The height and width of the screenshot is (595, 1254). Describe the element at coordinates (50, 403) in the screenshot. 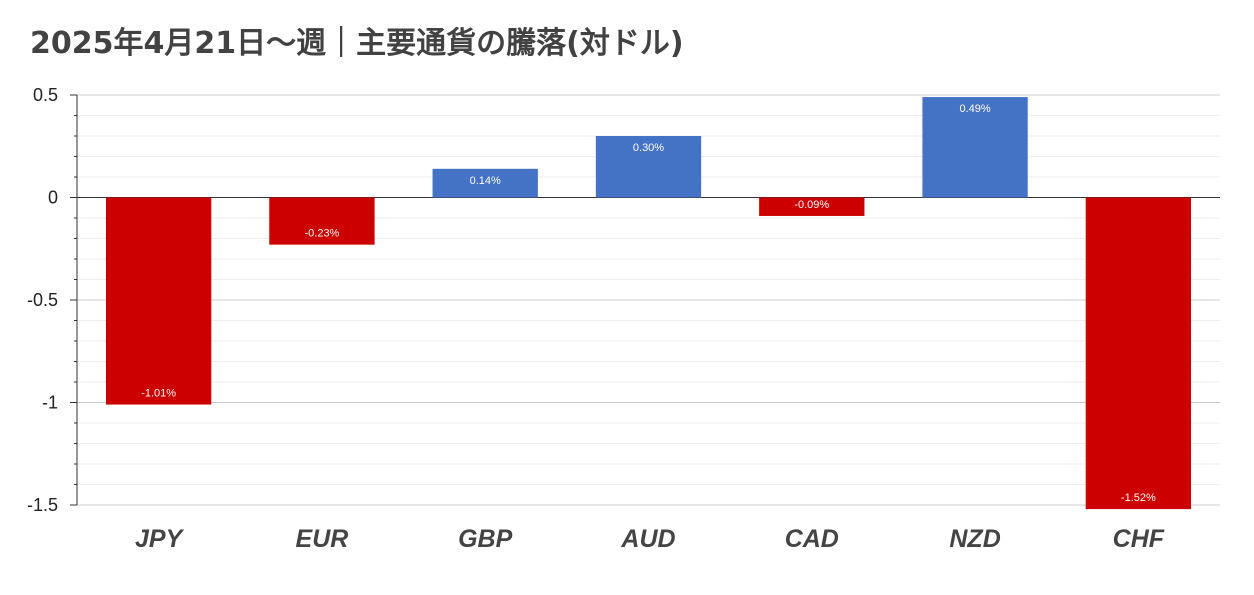

I see `y-tick-label: -1` at that location.